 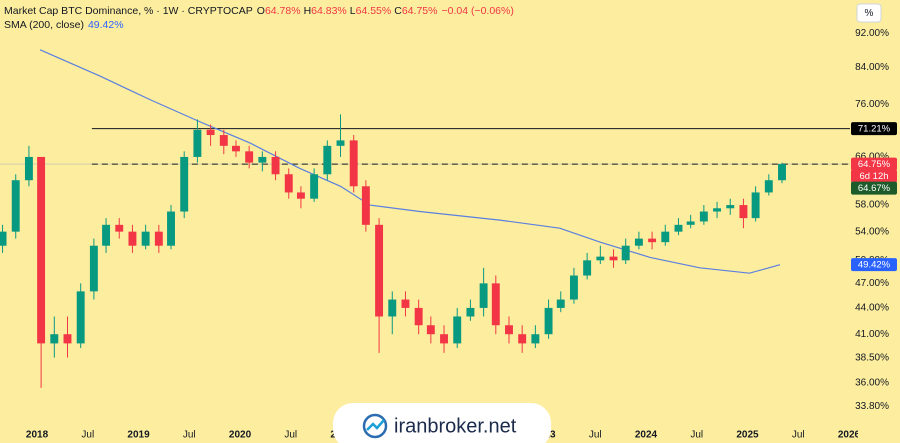 What do you see at coordinates (874, 188) in the screenshot?
I see `prev-close-label: 64.67%` at bounding box center [874, 188].